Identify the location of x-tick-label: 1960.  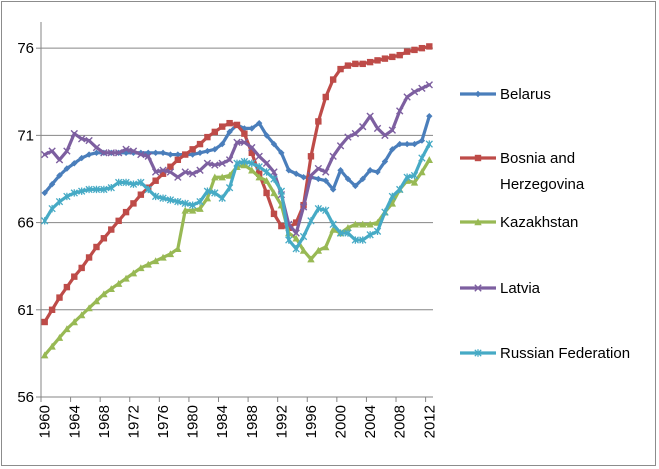
(45, 421).